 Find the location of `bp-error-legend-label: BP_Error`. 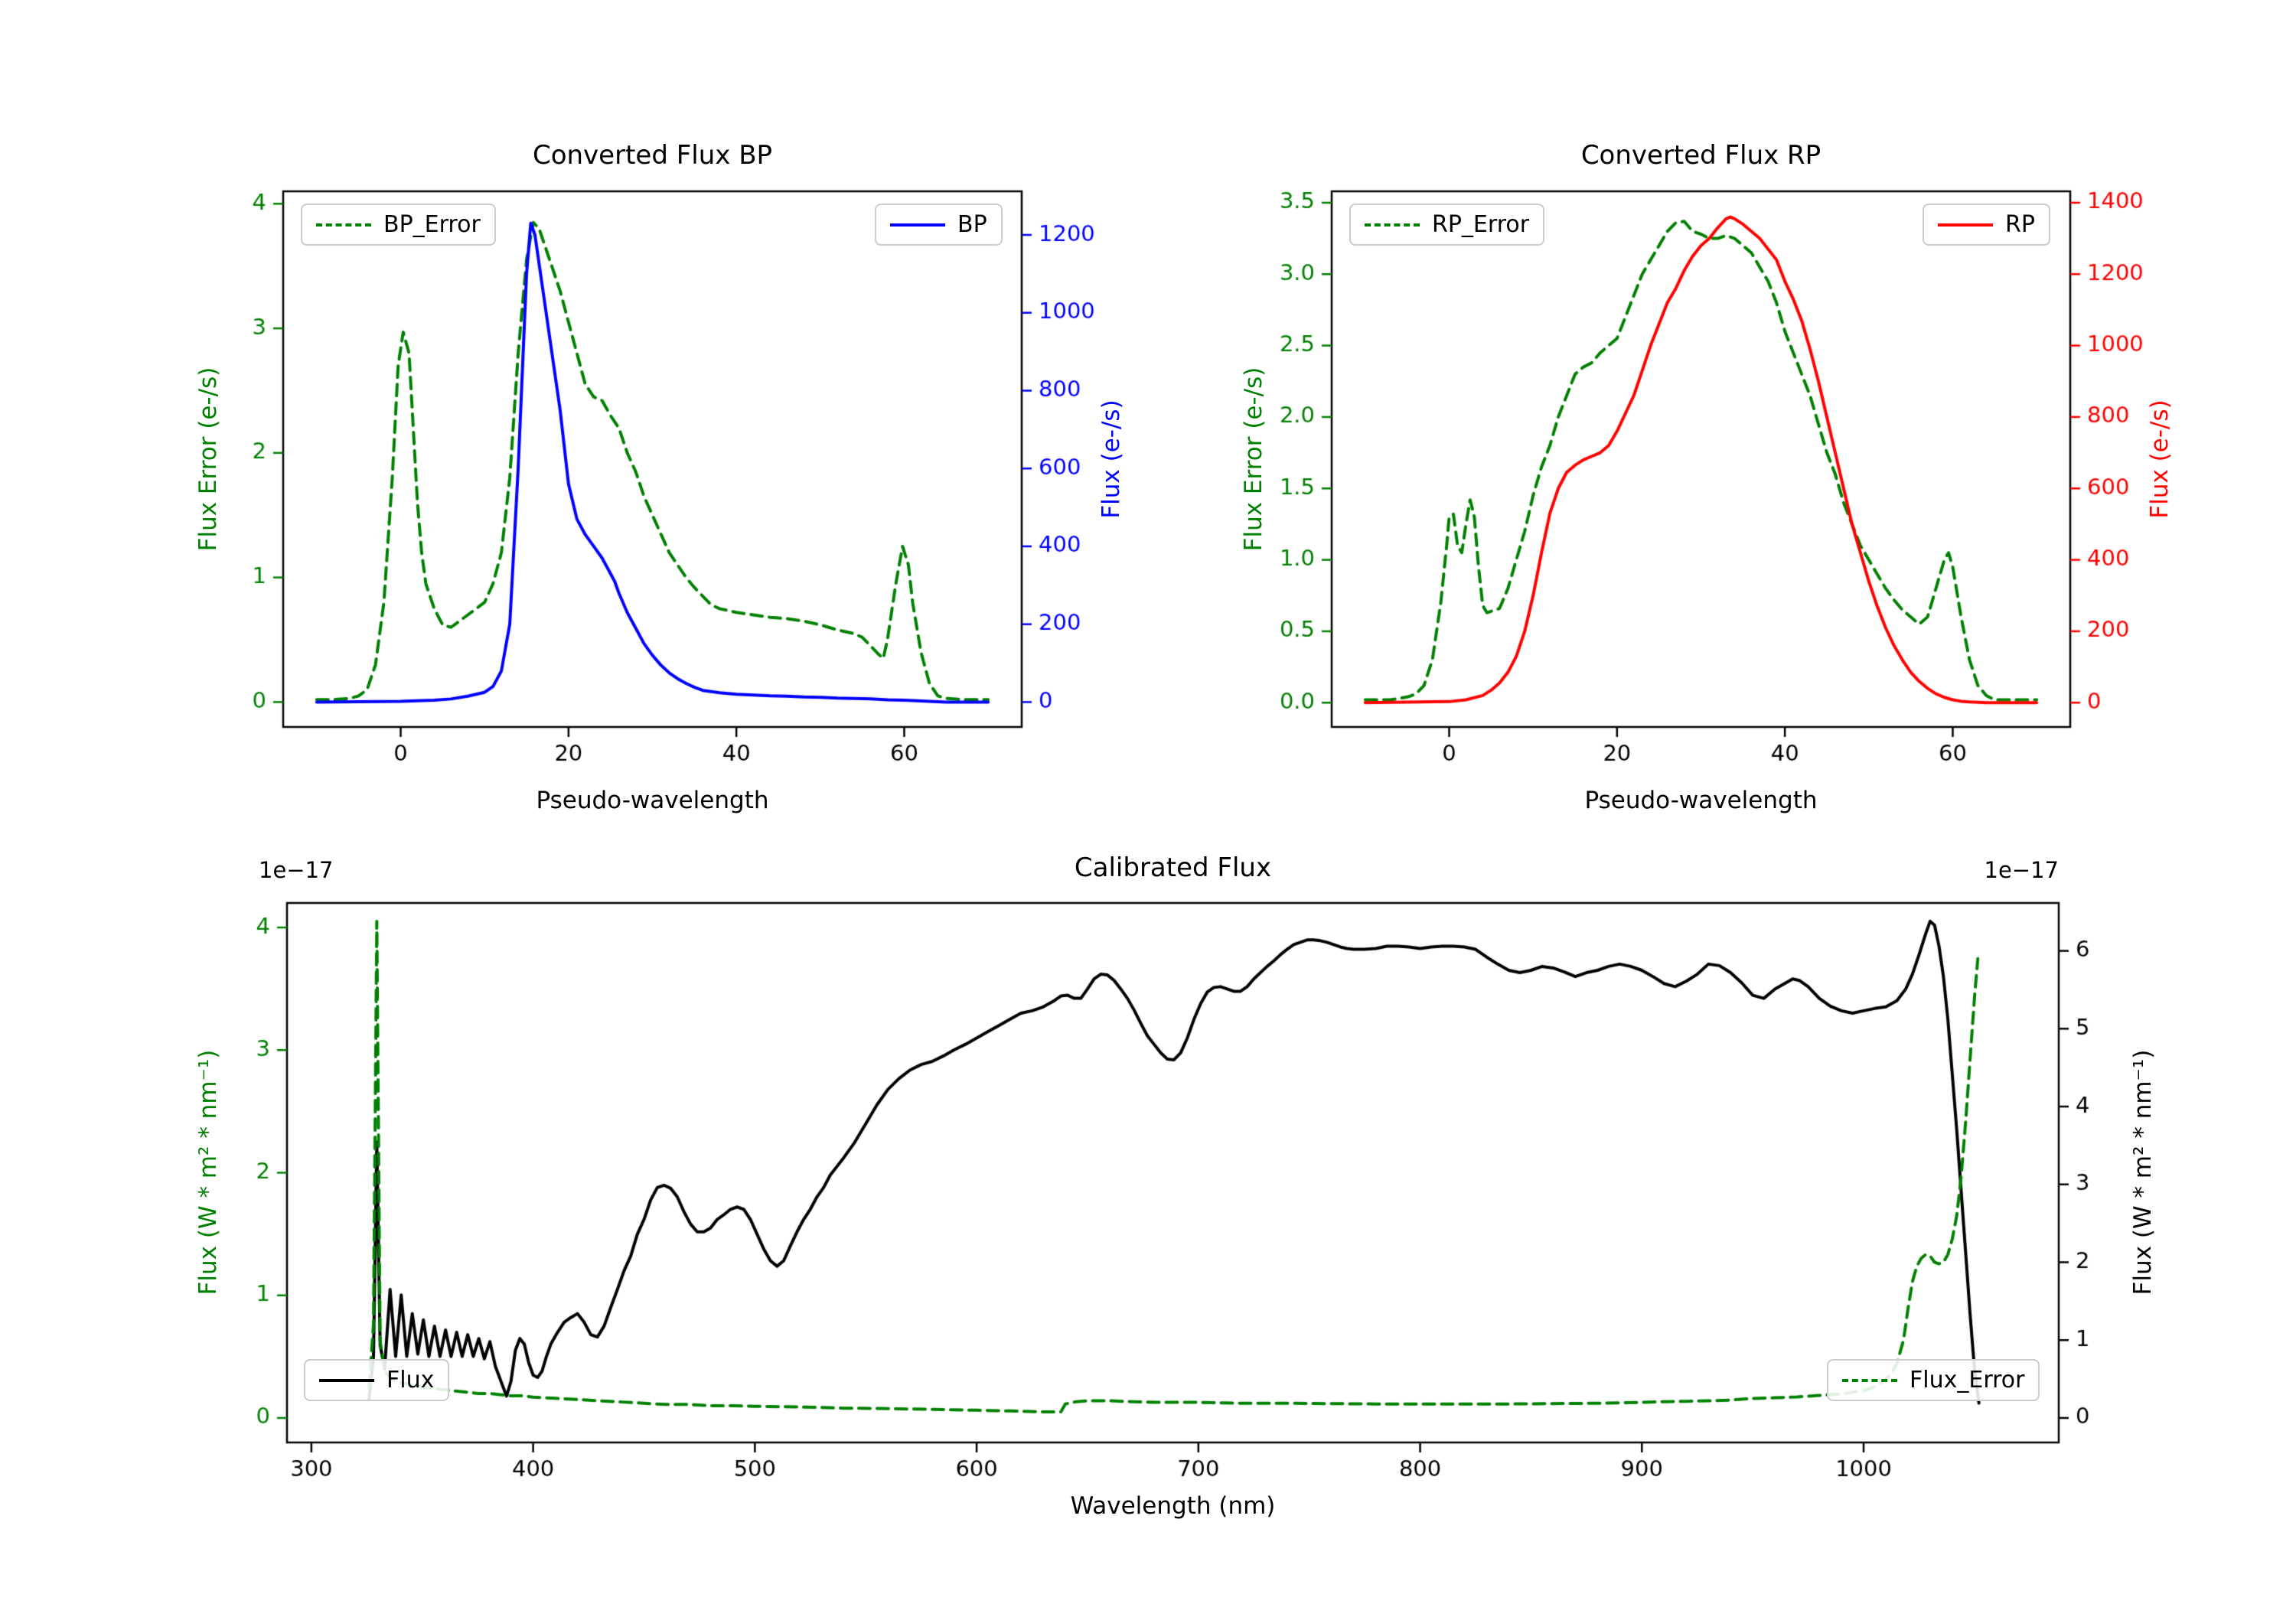

bp-error-legend-label: BP_Error is located at coordinates (432, 225).